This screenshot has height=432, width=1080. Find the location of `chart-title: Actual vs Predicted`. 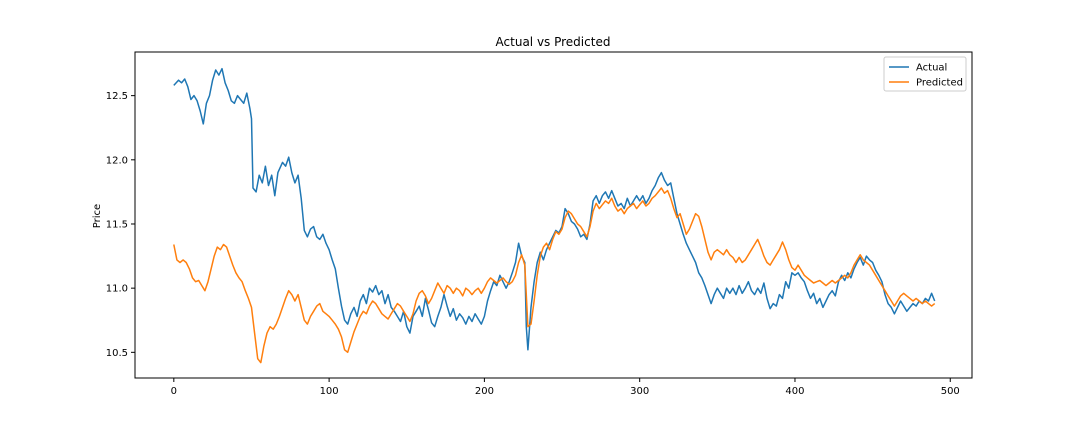

chart-title: Actual vs Predicted is located at coordinates (553, 42).